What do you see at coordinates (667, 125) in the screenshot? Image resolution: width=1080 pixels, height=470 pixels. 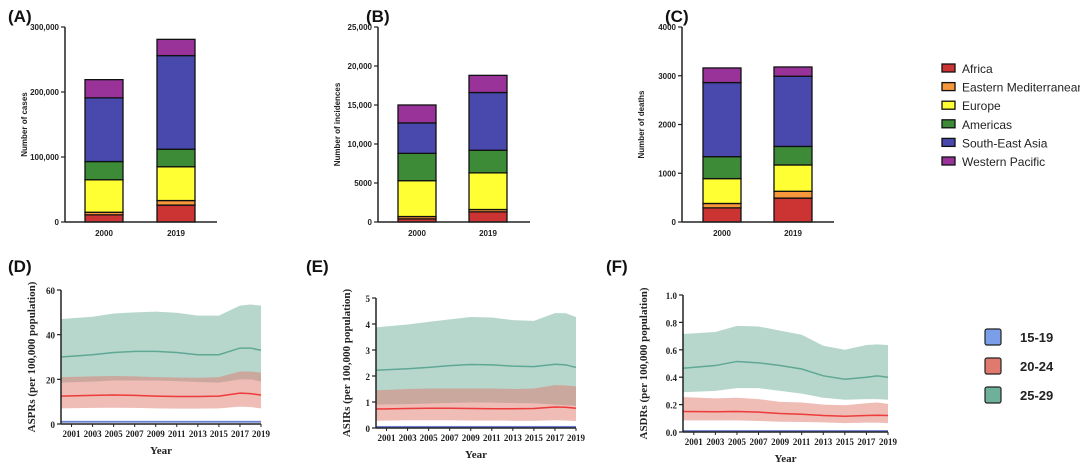 I see `y-tick-label: 2000` at bounding box center [667, 125].